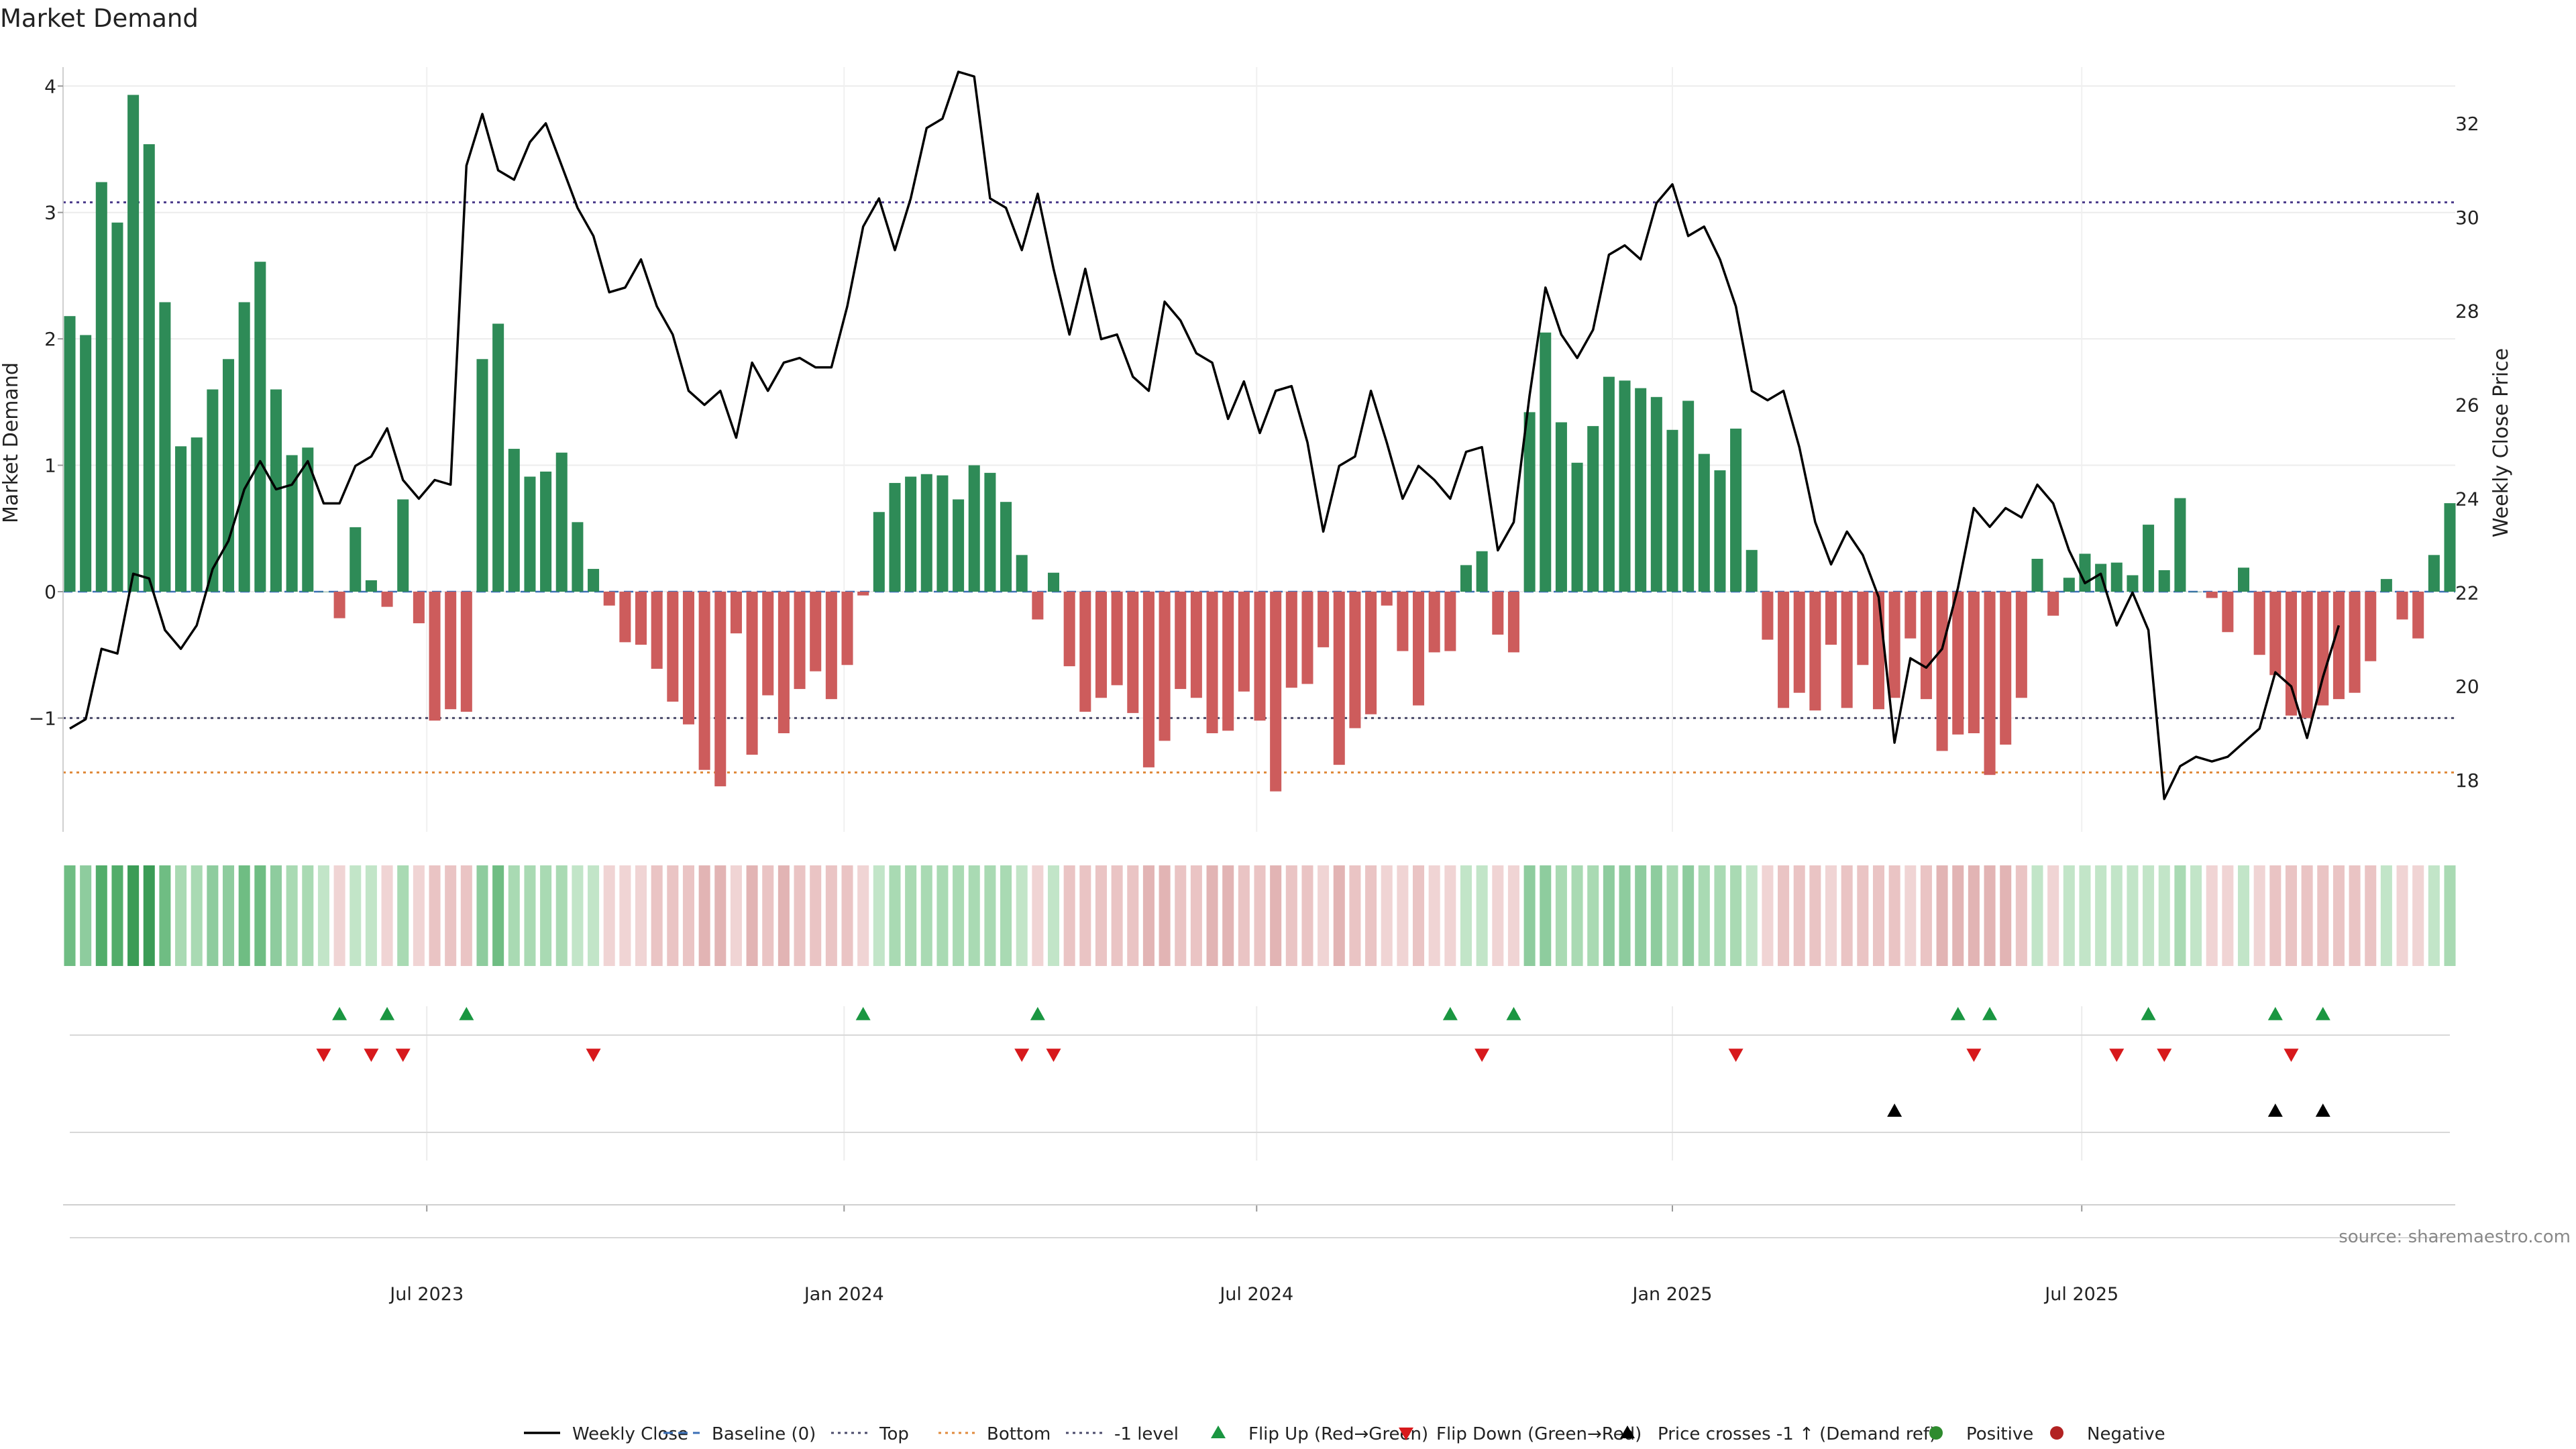 This screenshot has width=2576, height=1449. I want to click on x-tick-label: Jul 2024, so click(1255, 1294).